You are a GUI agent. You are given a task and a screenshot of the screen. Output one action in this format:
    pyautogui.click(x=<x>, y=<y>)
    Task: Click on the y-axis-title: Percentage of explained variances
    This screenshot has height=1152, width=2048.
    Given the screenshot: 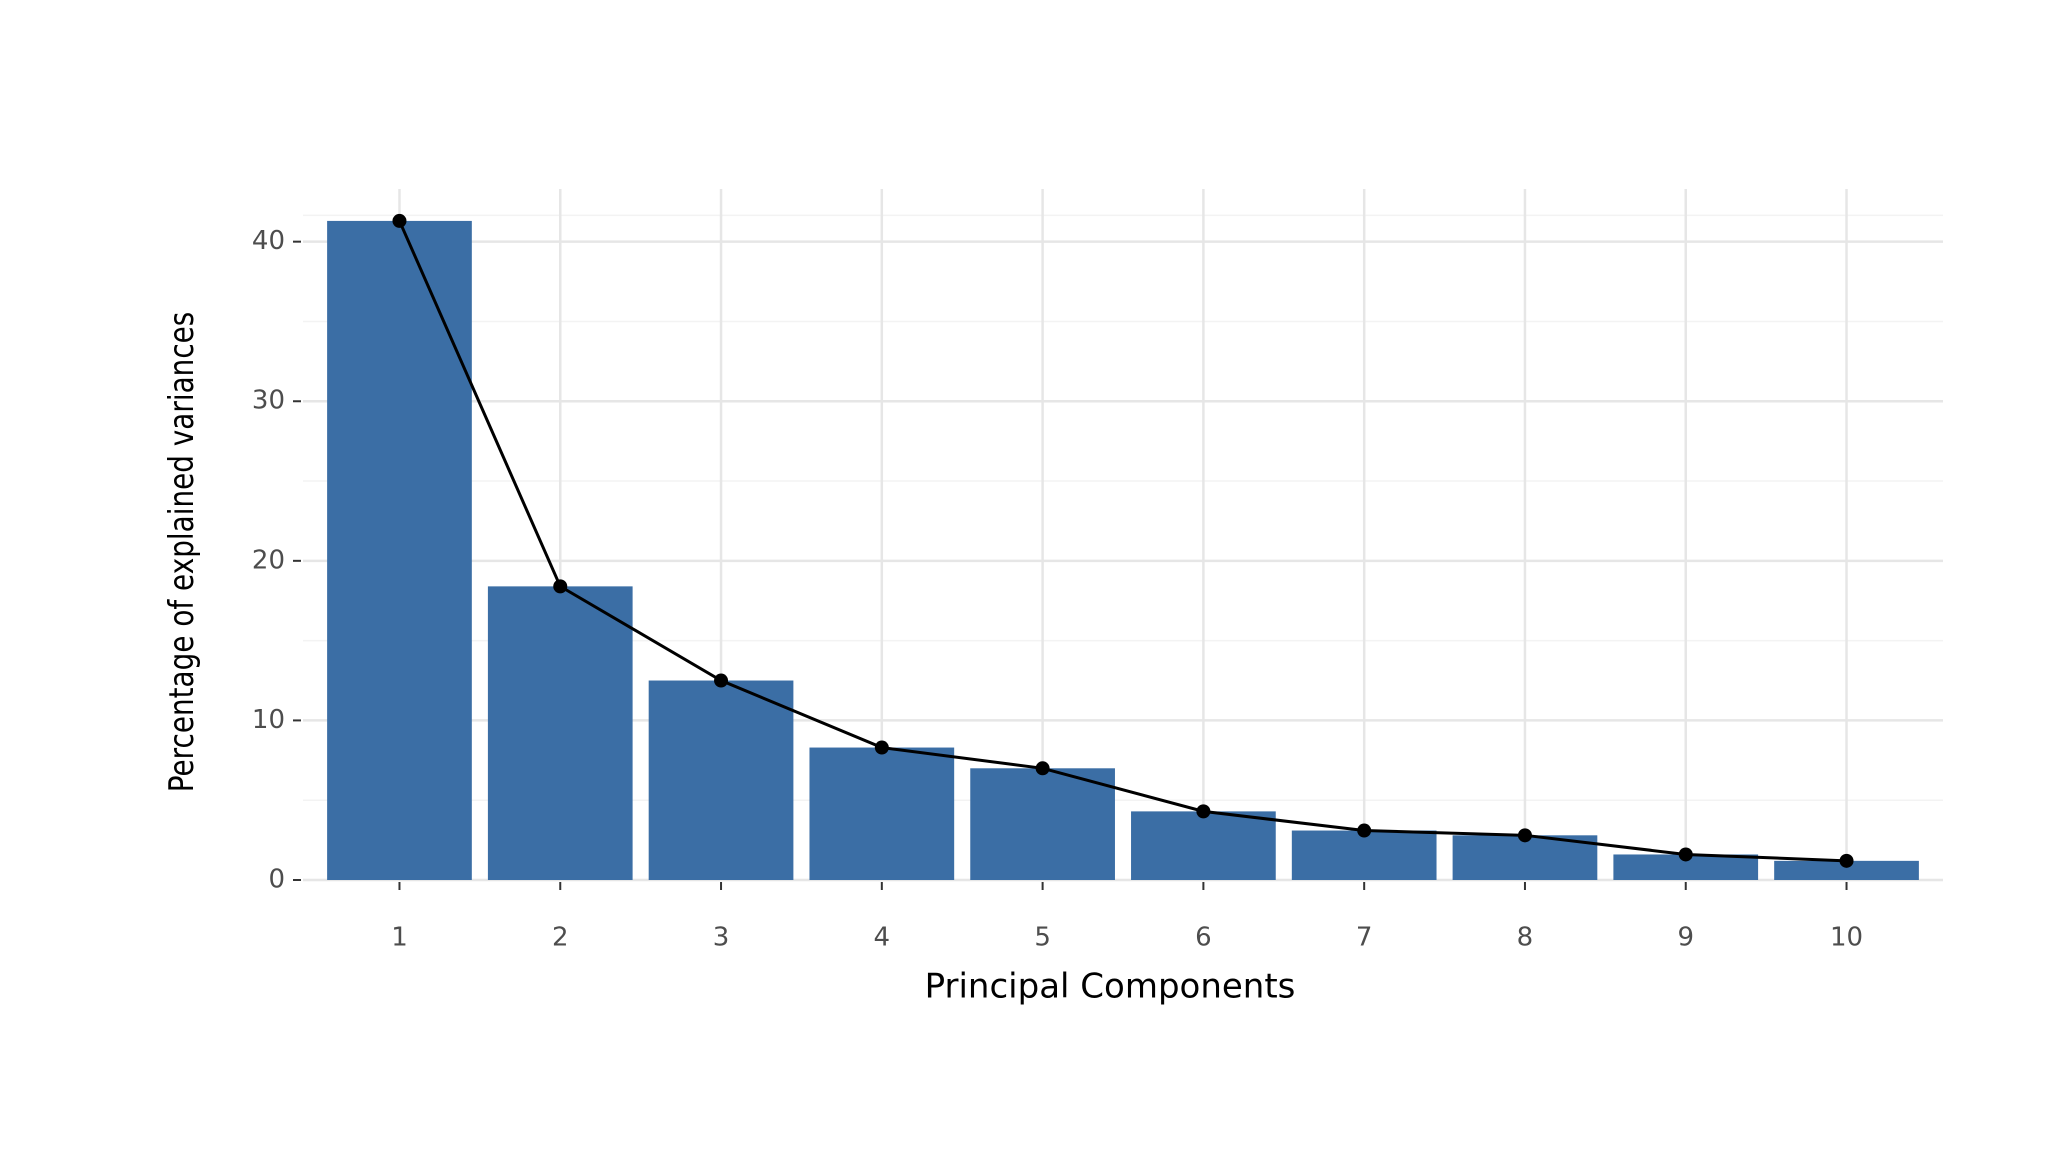 What is the action you would take?
    pyautogui.click(x=181, y=552)
    